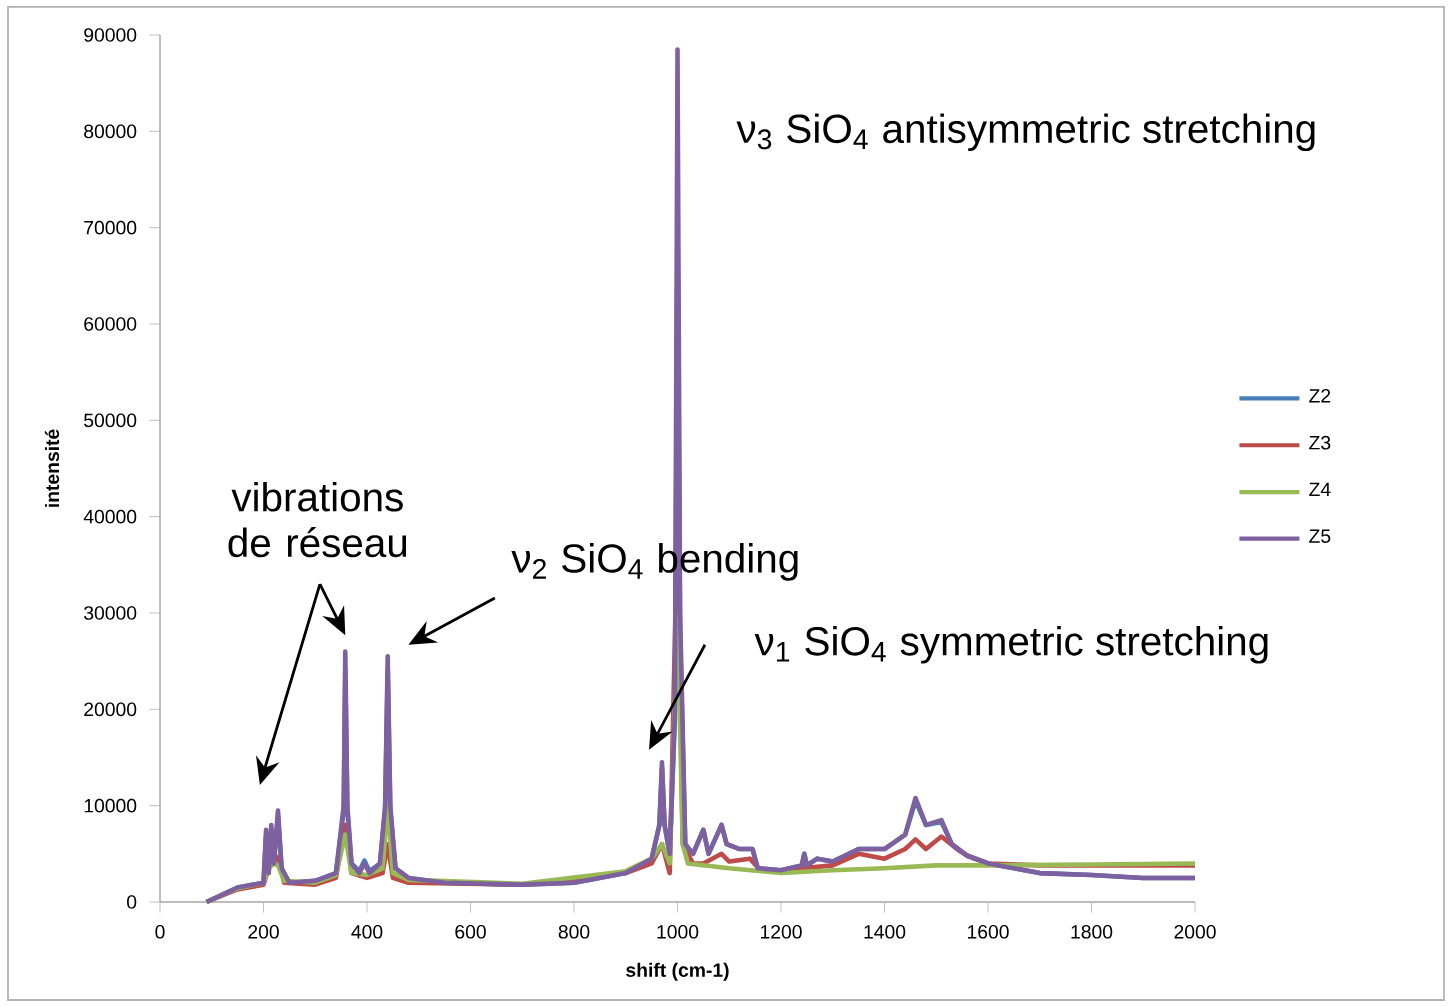 The height and width of the screenshot is (1007, 1452). What do you see at coordinates (110, 516) in the screenshot?
I see `y-tick-label: 40000` at bounding box center [110, 516].